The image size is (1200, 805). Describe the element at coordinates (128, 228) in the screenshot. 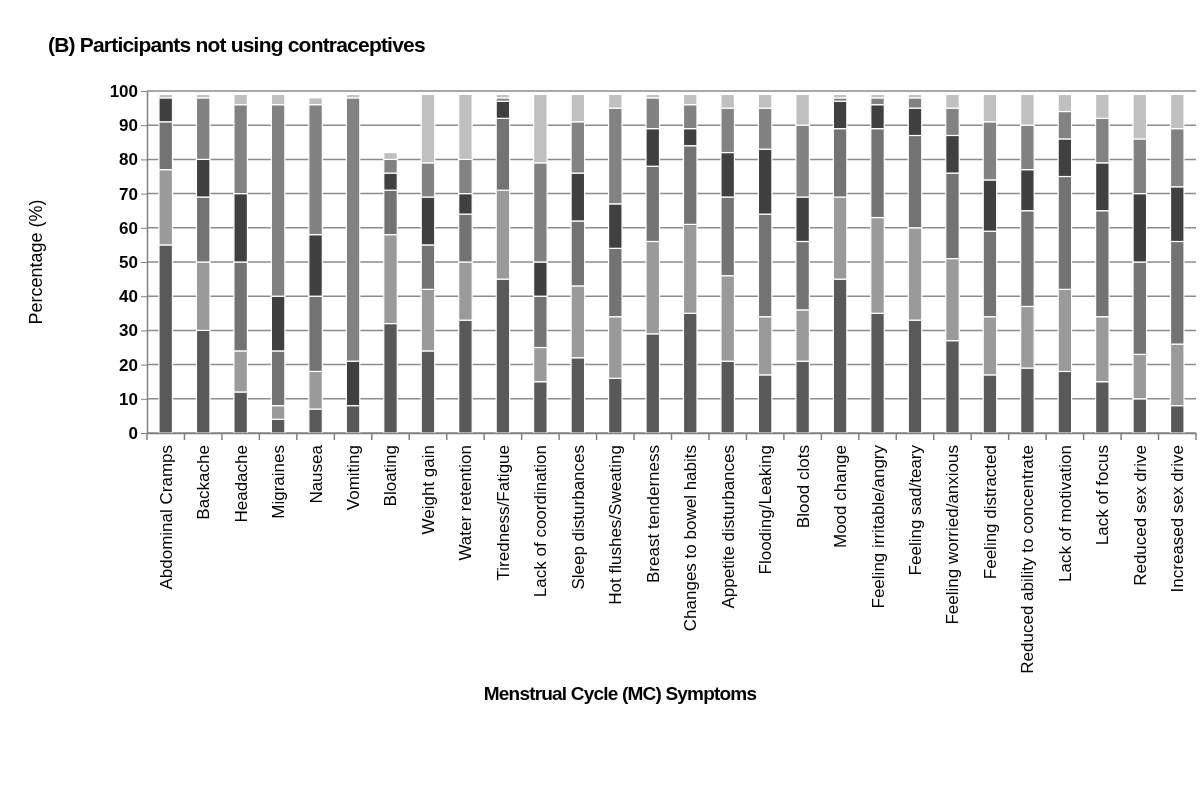

I see `y-tick-label: 60` at that location.